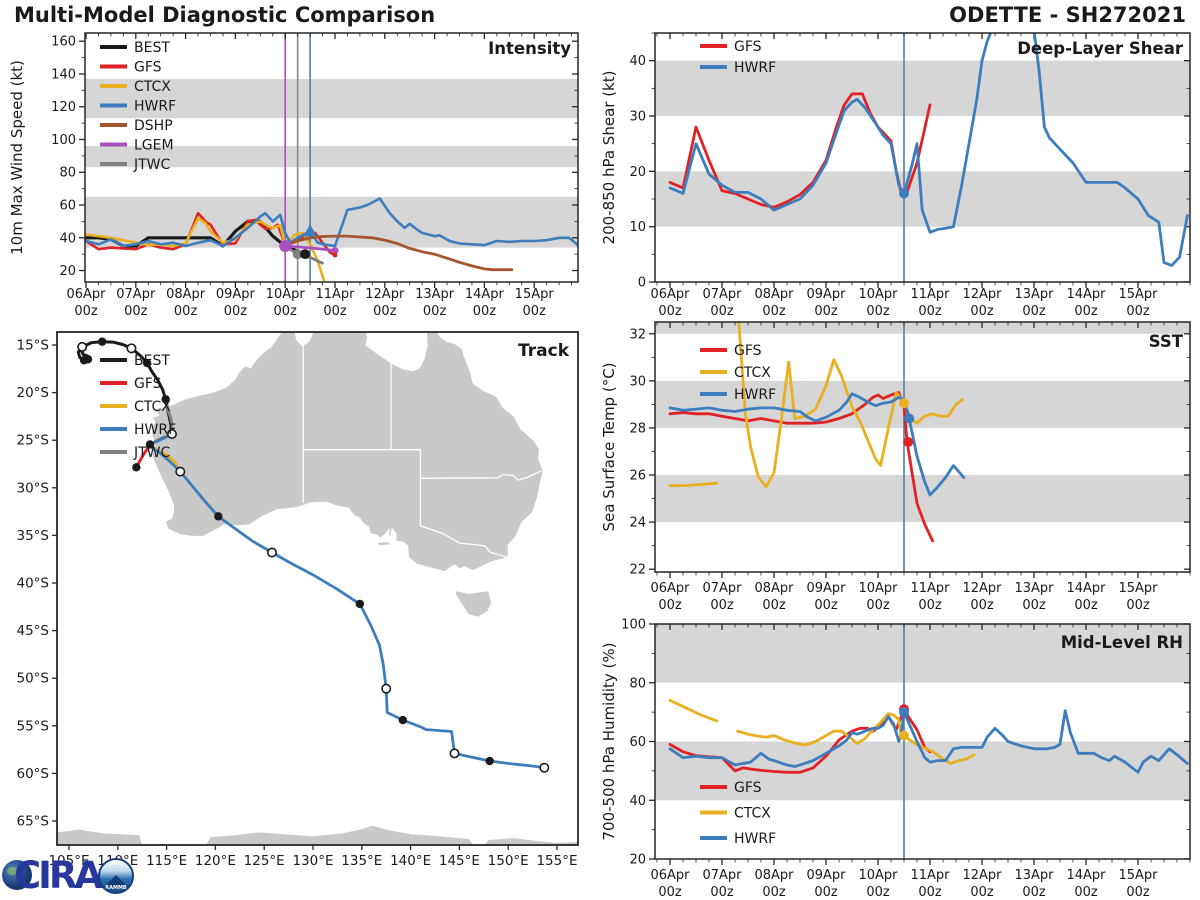 The width and height of the screenshot is (1200, 900). What do you see at coordinates (826, 588) in the screenshot?
I see `x-tick-label: 09Apr` at bounding box center [826, 588].